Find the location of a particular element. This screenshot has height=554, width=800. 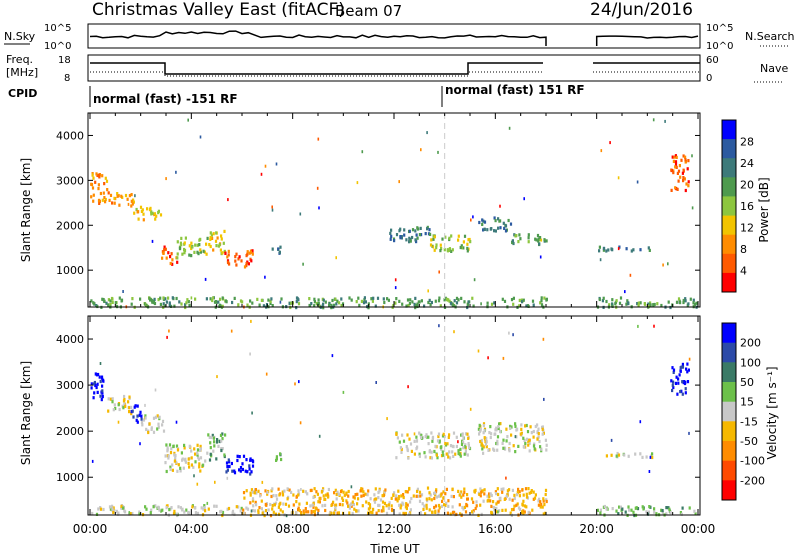

colorbar-swatch is located at coordinates (729, 206).